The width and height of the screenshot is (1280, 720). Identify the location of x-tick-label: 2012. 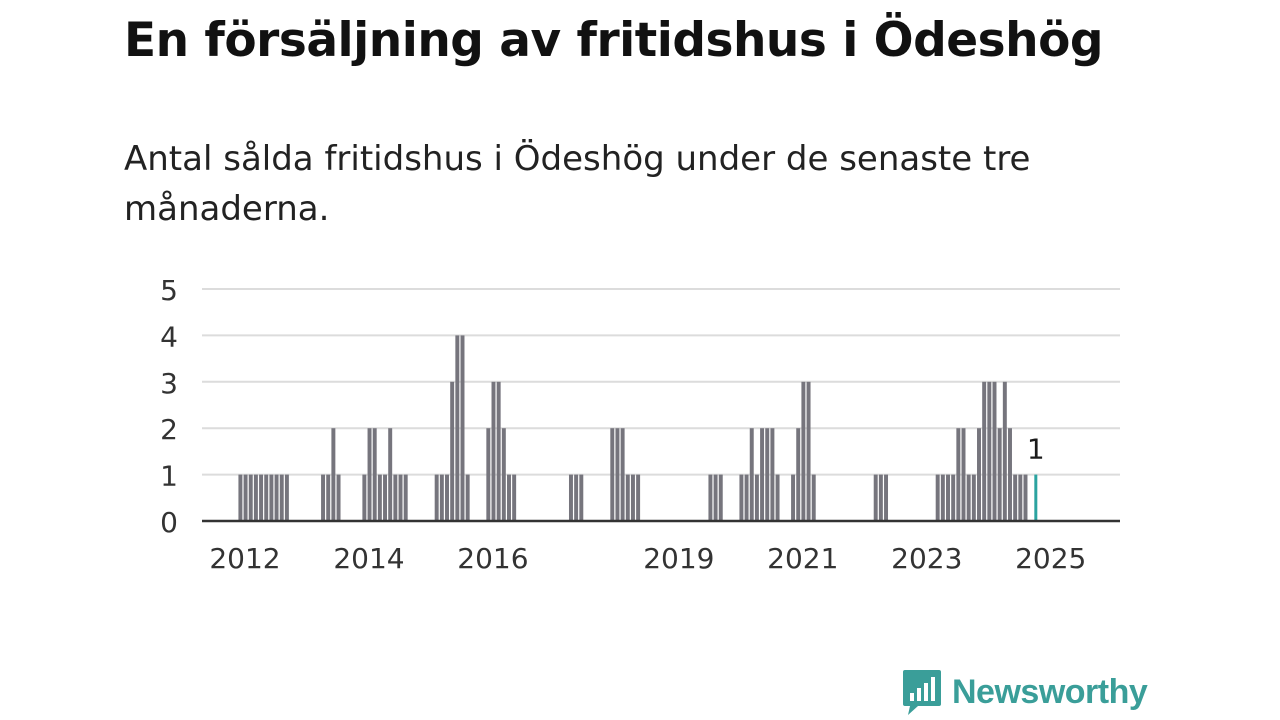
(244, 558).